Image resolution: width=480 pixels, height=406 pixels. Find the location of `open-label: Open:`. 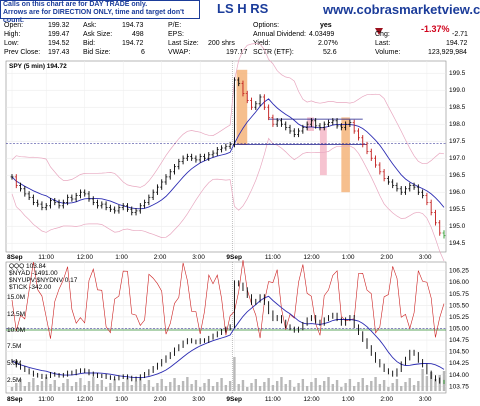

open-label: Open: is located at coordinates (14, 25).